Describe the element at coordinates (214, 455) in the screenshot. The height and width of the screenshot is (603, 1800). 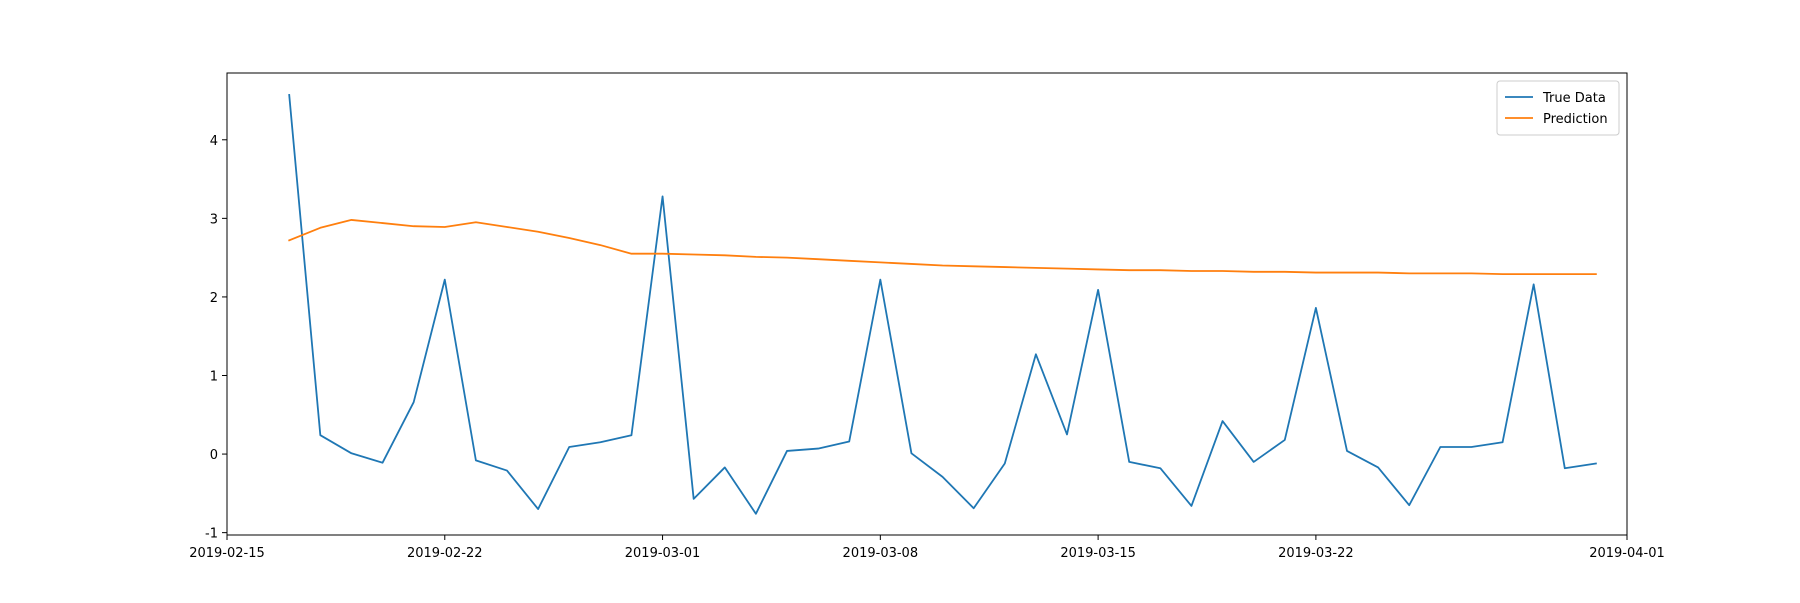
I see `y-tick-label: 0` at that location.